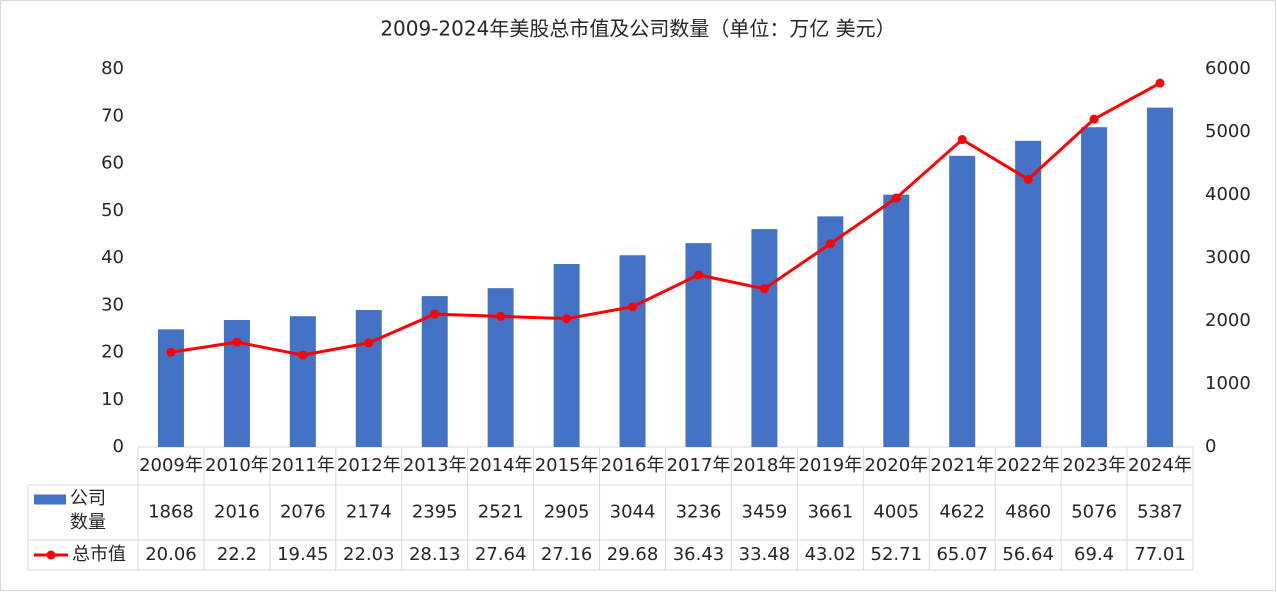 The image size is (1277, 602). Describe the element at coordinates (962, 554) in the screenshot. I see `table-value: 65.07` at that location.